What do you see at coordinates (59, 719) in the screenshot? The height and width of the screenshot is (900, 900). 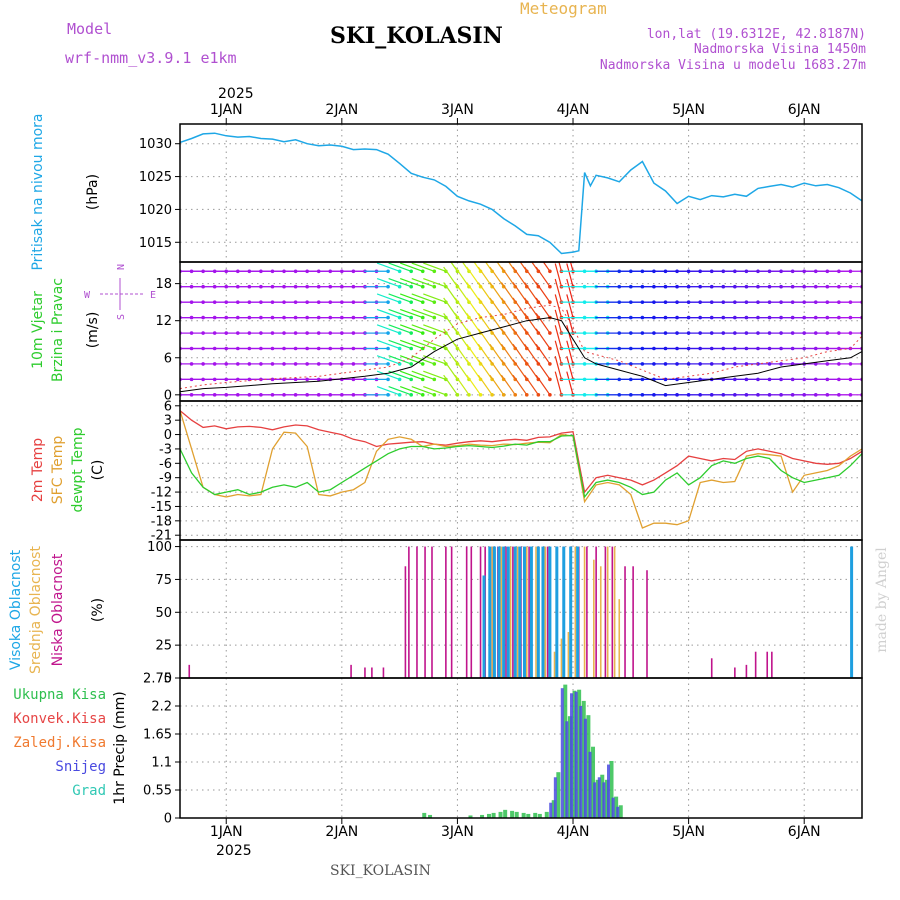 I see `precip-legend-item: Konvek.Kisa` at bounding box center [59, 719].